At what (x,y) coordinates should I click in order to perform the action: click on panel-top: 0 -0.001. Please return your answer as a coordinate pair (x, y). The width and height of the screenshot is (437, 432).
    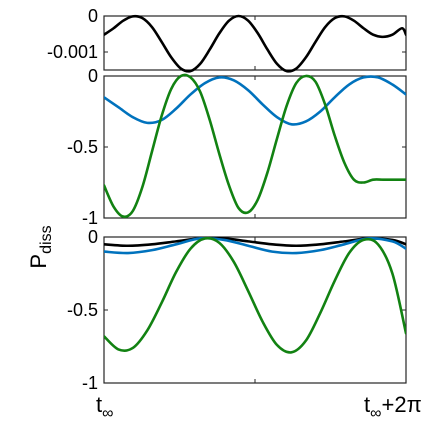
    Looking at the image, I should click on (227, 39).